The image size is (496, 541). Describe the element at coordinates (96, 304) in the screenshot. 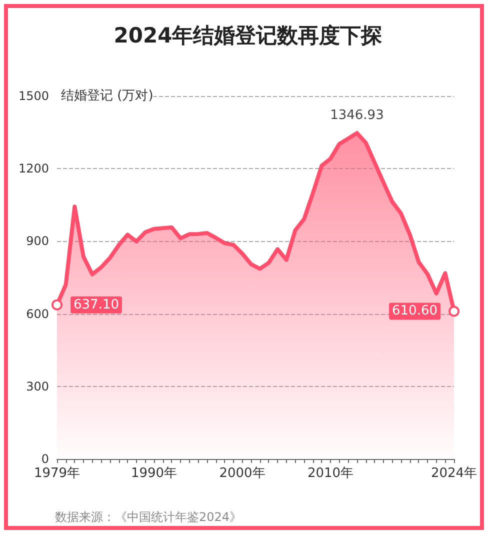

I see `data-label: 637.10` at that location.